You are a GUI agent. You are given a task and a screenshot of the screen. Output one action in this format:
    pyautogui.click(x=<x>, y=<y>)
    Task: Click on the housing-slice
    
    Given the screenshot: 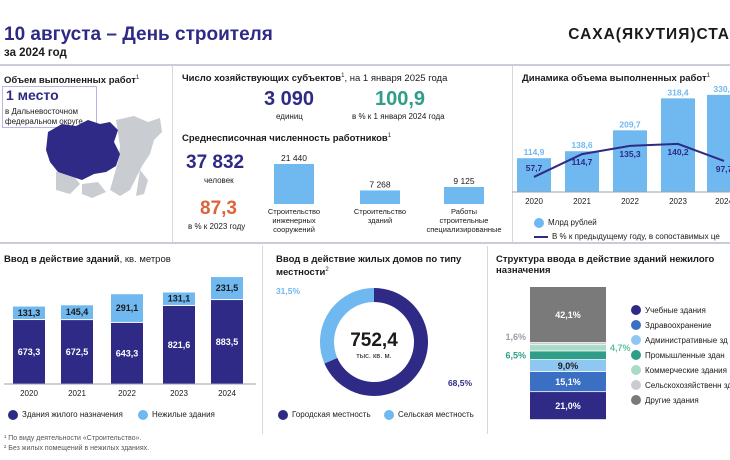 What is the action you would take?
    pyautogui.click(x=347, y=326)
    